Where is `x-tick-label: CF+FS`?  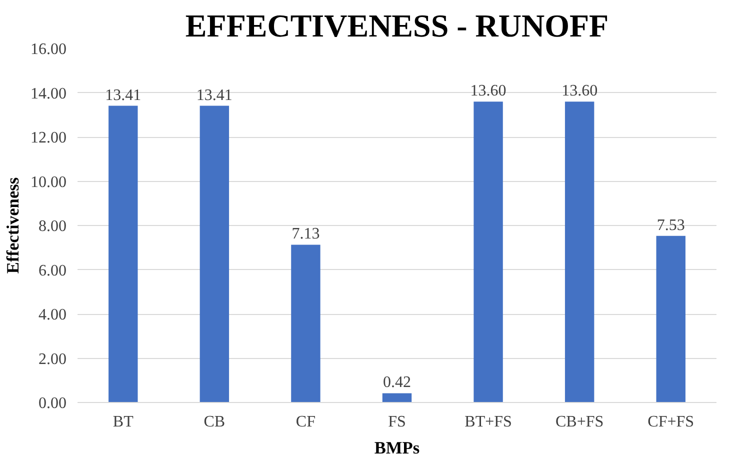
x-tick-label: CF+FS is located at coordinates (671, 422).